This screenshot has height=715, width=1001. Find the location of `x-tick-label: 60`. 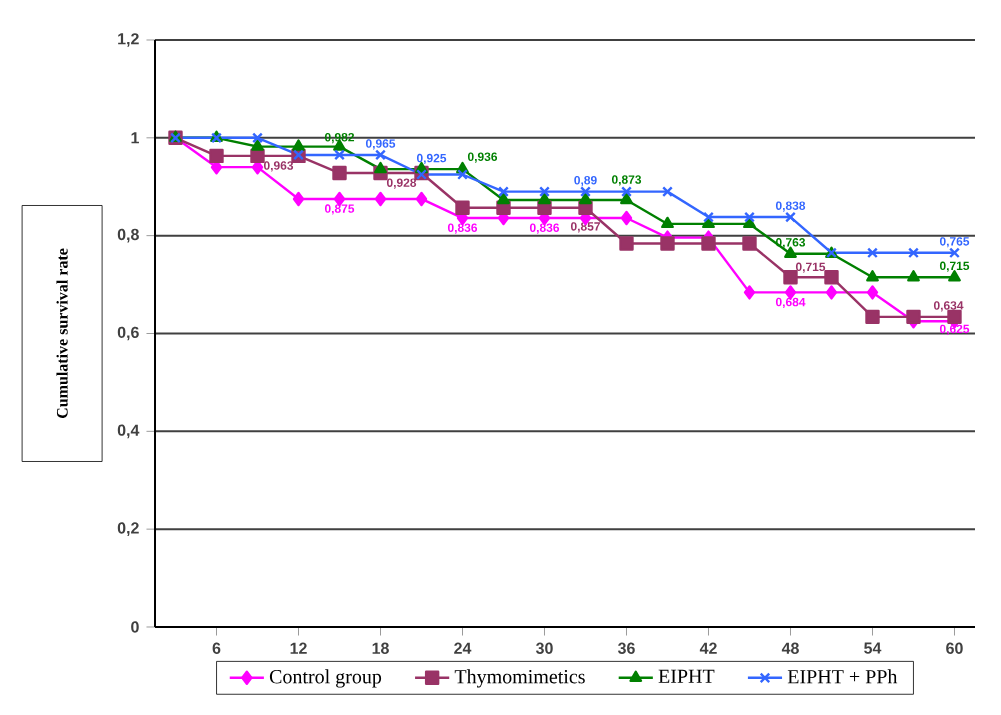

x-tick-label: 60 is located at coordinates (954, 648).